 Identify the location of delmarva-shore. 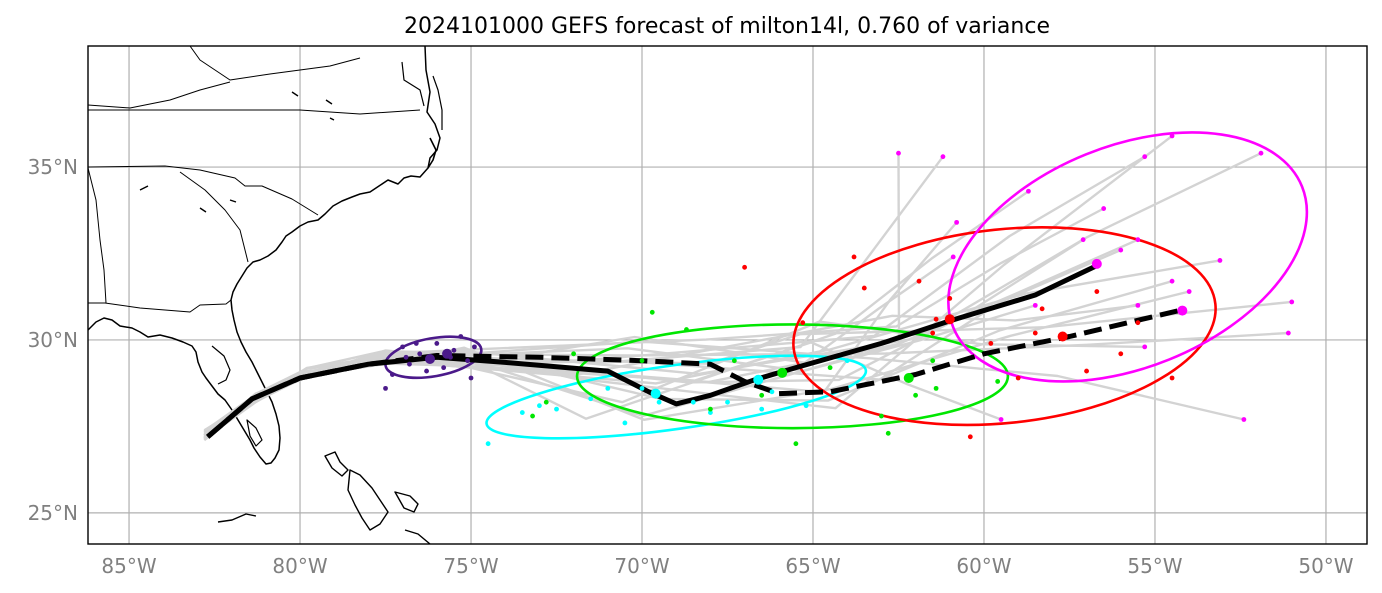
(437, 102).